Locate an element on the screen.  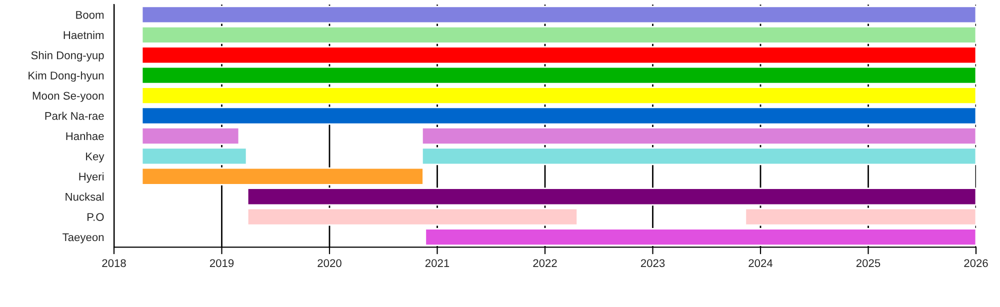
y-tick-label: Key is located at coordinates (95, 157).